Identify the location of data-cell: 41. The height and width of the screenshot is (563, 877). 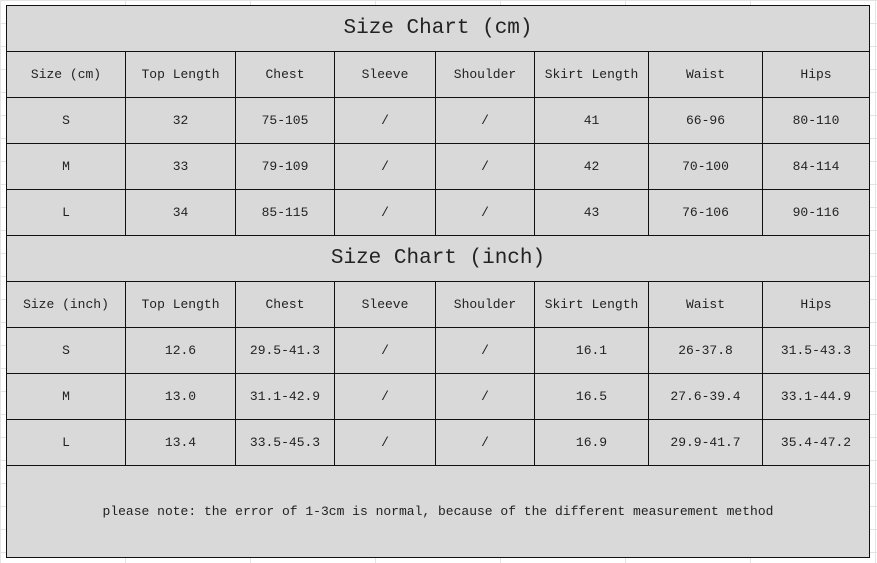
(591, 120).